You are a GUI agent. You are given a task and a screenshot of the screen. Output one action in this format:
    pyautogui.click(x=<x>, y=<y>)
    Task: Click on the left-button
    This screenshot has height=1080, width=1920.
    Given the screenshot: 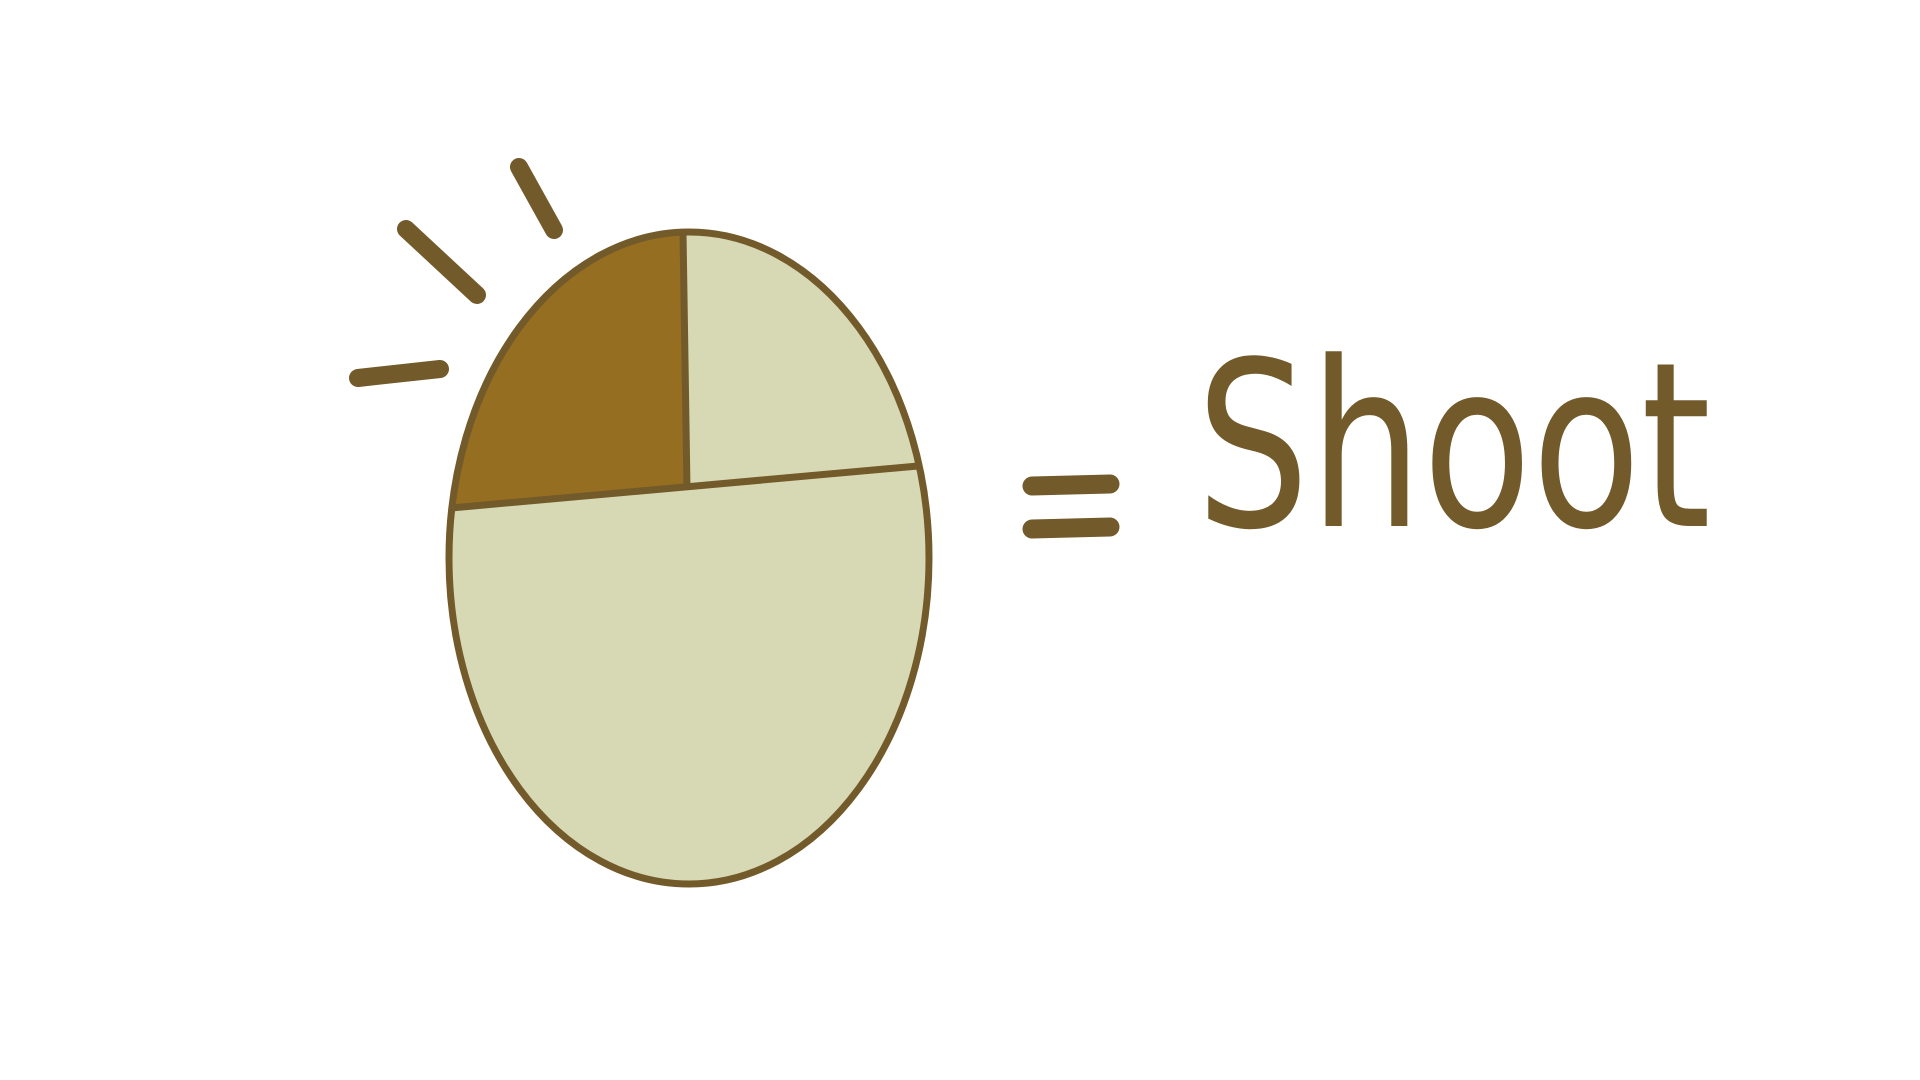 What is the action you would take?
    pyautogui.click(x=568, y=371)
    